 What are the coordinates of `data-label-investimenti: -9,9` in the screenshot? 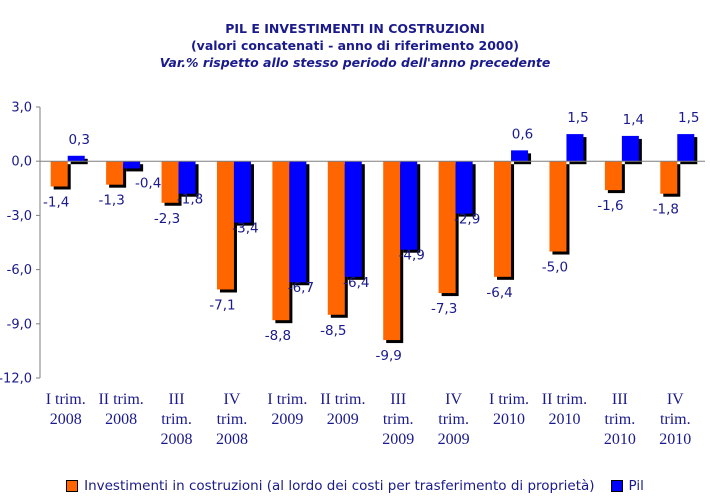 It's located at (389, 356).